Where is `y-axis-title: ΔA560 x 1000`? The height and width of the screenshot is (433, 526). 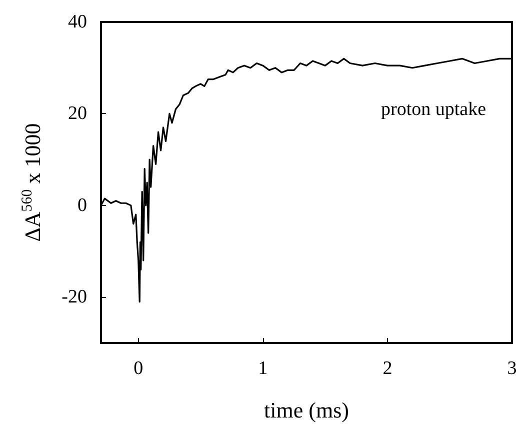
y-axis-title: ΔA560 x 1000 is located at coordinates (32, 182).